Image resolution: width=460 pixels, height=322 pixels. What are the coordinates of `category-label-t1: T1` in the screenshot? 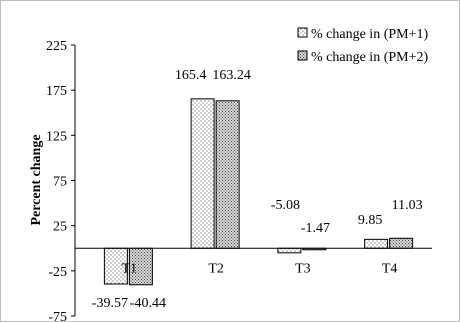 It's located at (130, 268).